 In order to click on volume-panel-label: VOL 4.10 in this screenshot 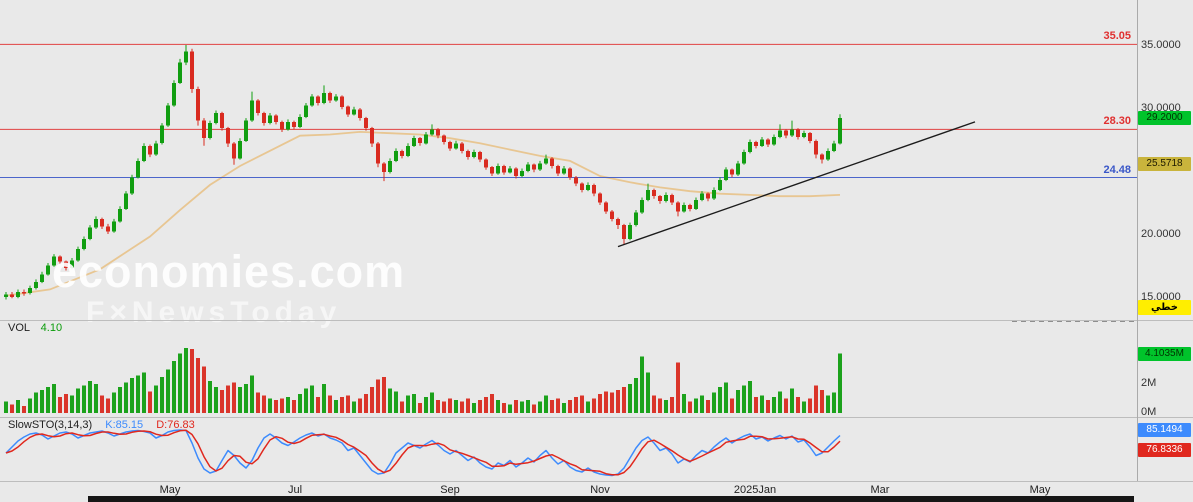, I will do `click(35, 328)`.